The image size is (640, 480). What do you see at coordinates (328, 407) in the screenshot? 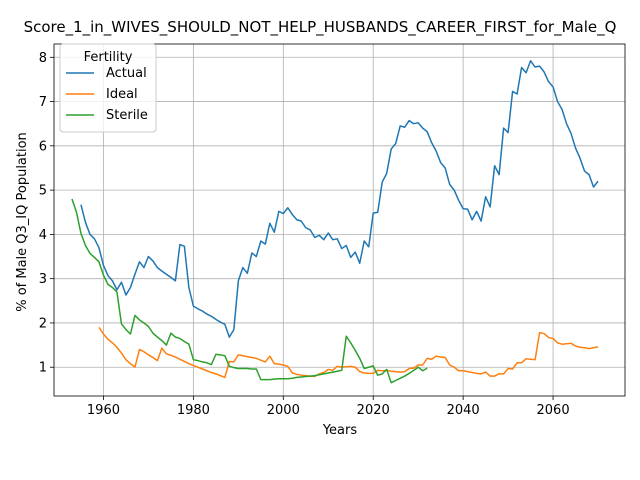
I see `x-axis: 1960 1980 2000 2020 2040 2060` at bounding box center [328, 407].